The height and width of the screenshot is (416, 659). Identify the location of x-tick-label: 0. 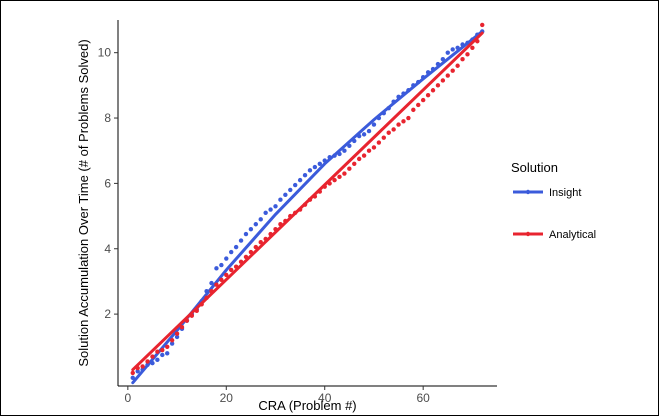
(128, 398).